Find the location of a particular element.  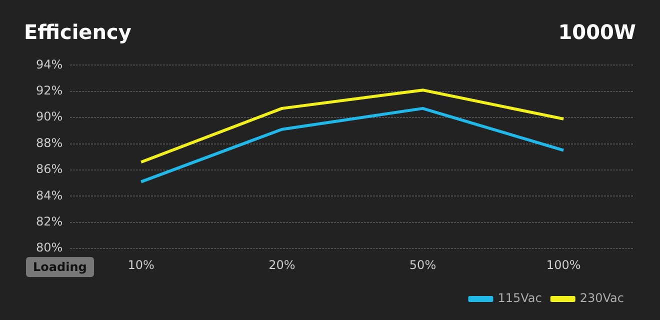

y-tick-label: 84% is located at coordinates (49, 195).